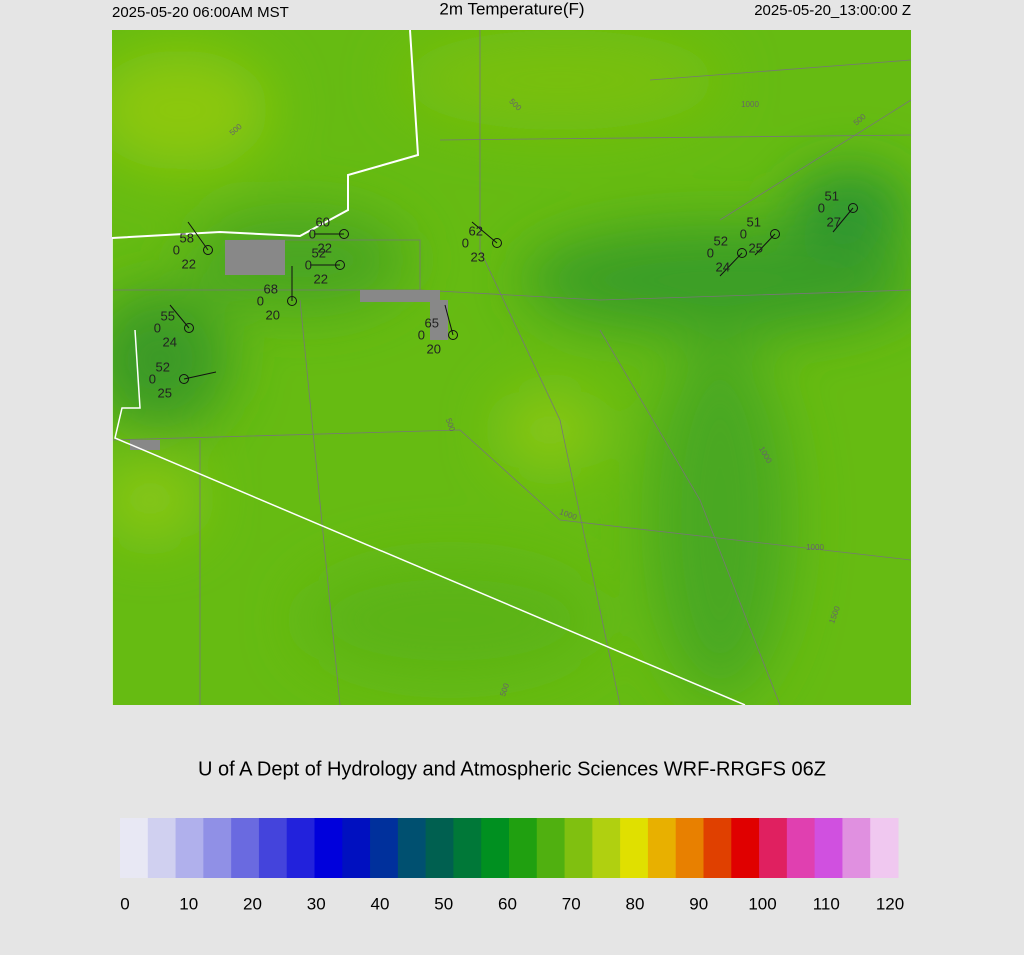 The width and height of the screenshot is (1024, 955). Describe the element at coordinates (832, 10) in the screenshot. I see `valid-utc: 2025-05-20_13:00:00 Z` at that location.